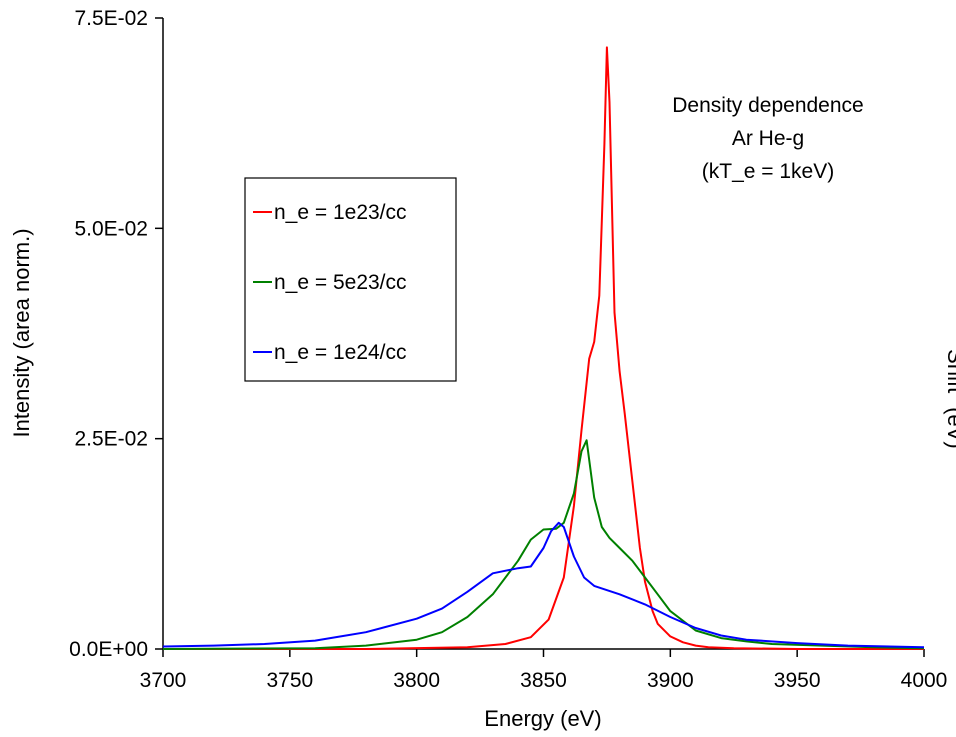  Describe the element at coordinates (797, 680) in the screenshot. I see `x-tick-label: 3950` at that location.